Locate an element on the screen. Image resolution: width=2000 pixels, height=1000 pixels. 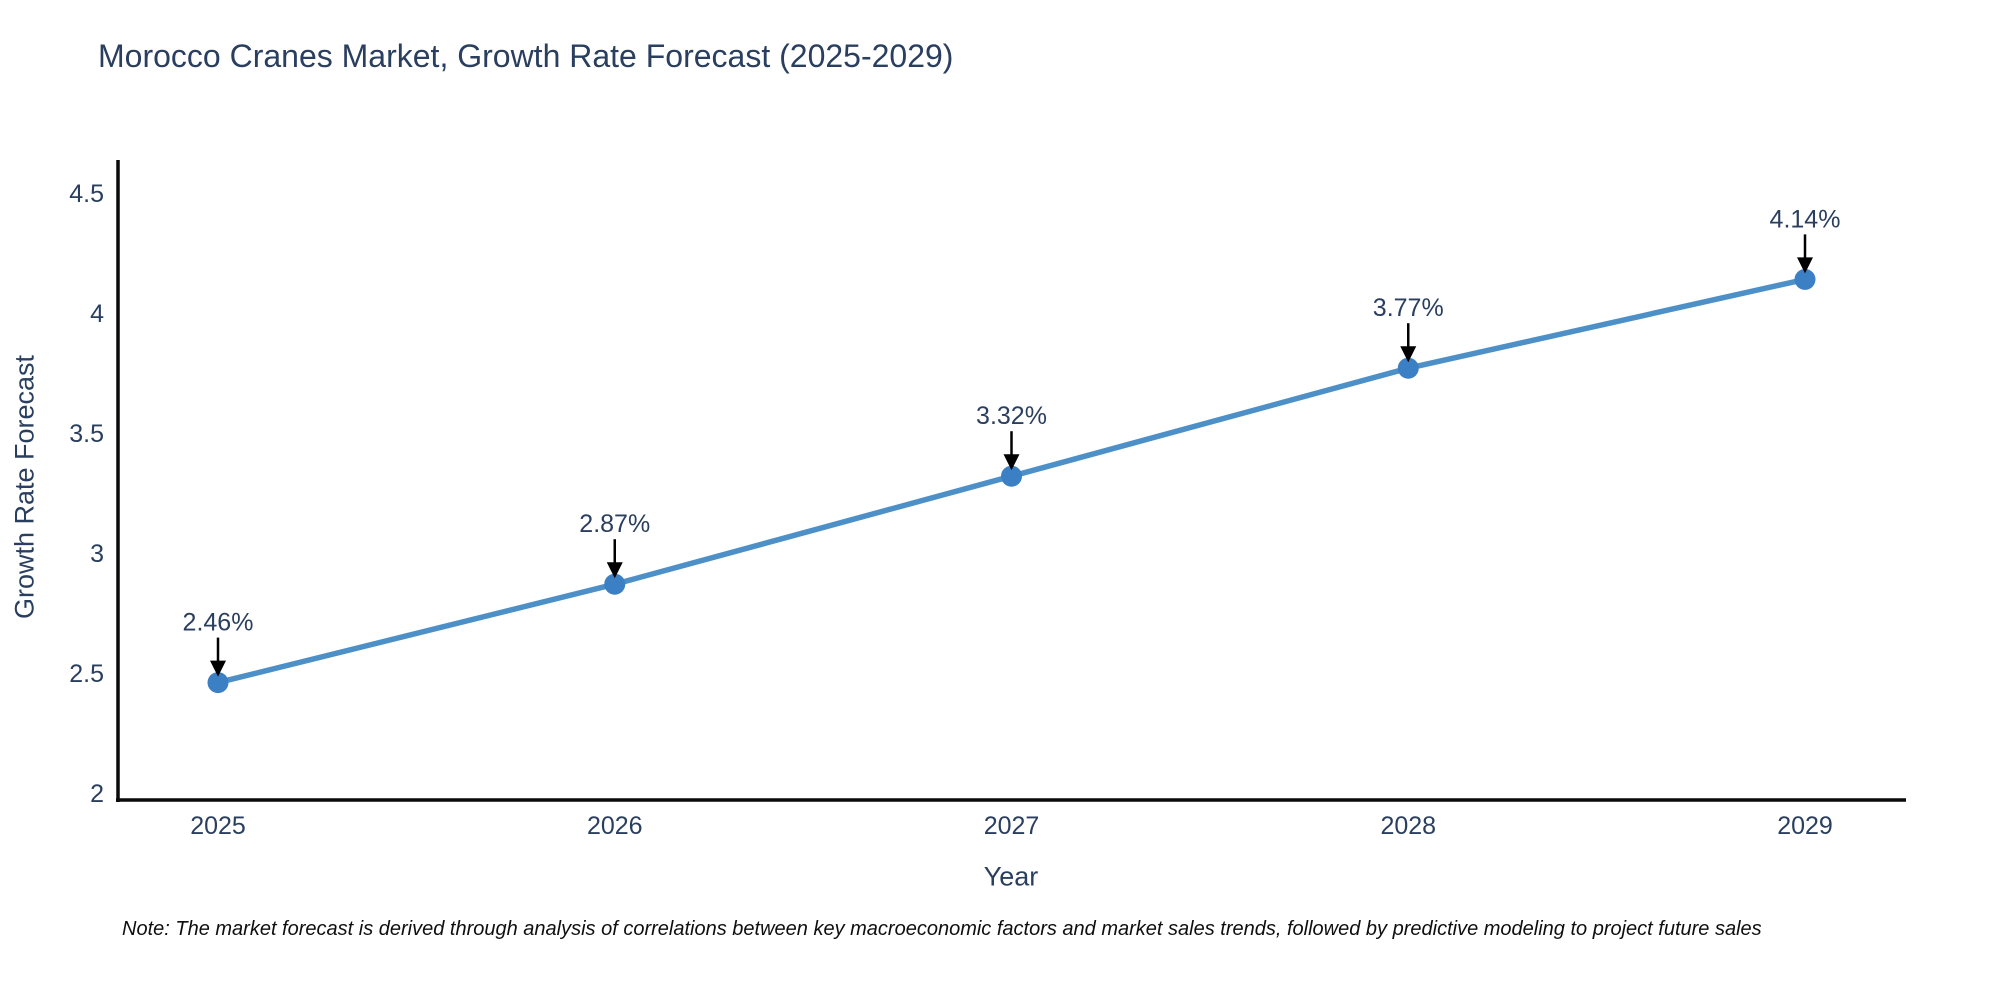
x-tick-label: 2027 is located at coordinates (1012, 826).